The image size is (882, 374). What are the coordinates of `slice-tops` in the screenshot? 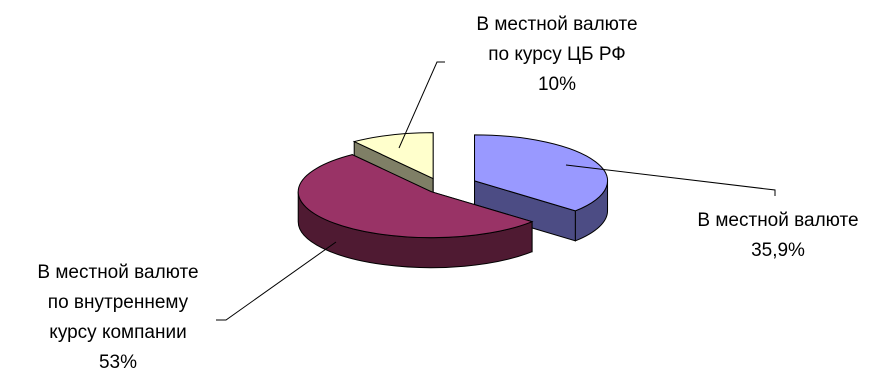 It's located at (453, 185).